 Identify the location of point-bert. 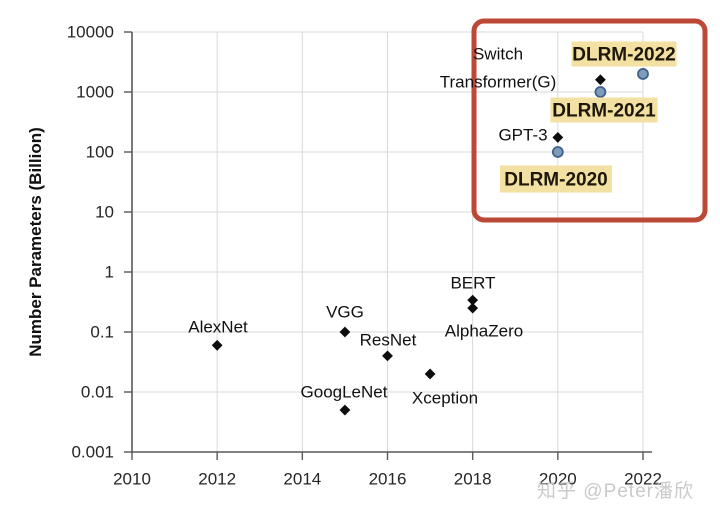
(473, 300).